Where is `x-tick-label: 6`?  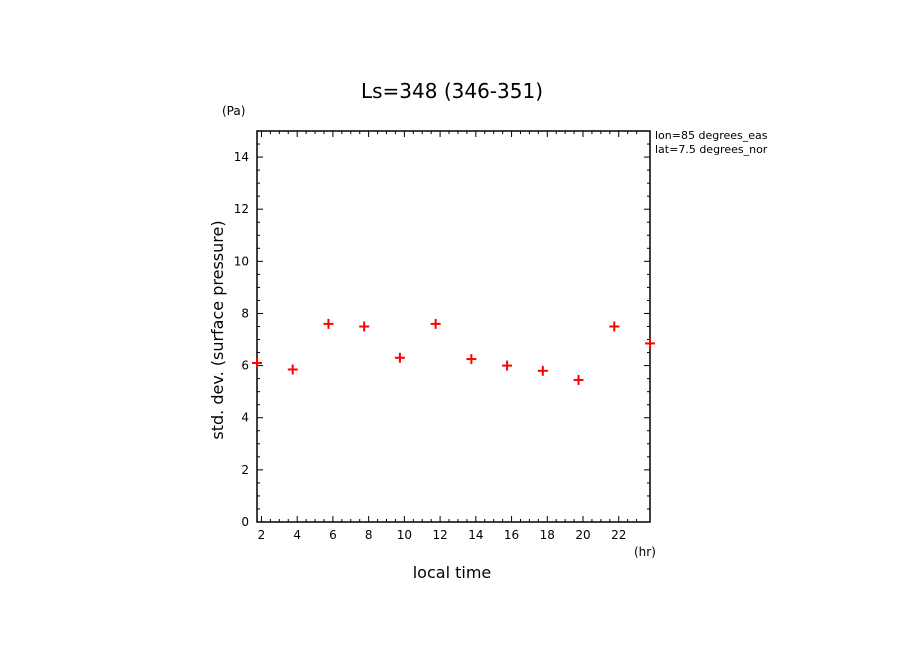
x-tick-label: 6 is located at coordinates (333, 535).